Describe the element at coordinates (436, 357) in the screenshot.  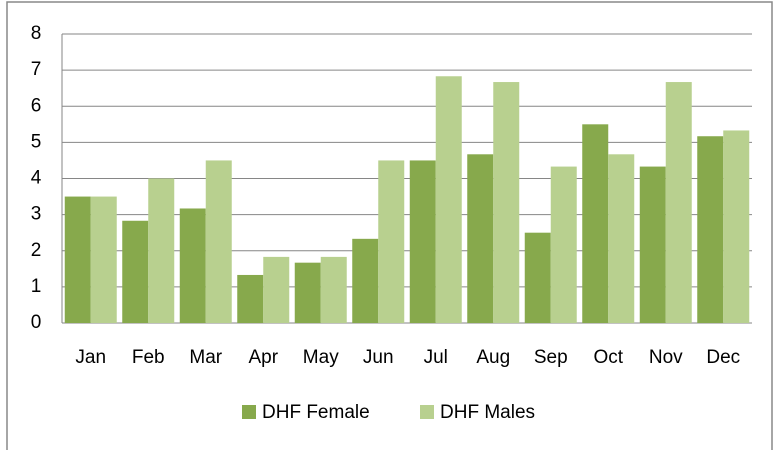
I see `x-tick-label: Jul` at that location.